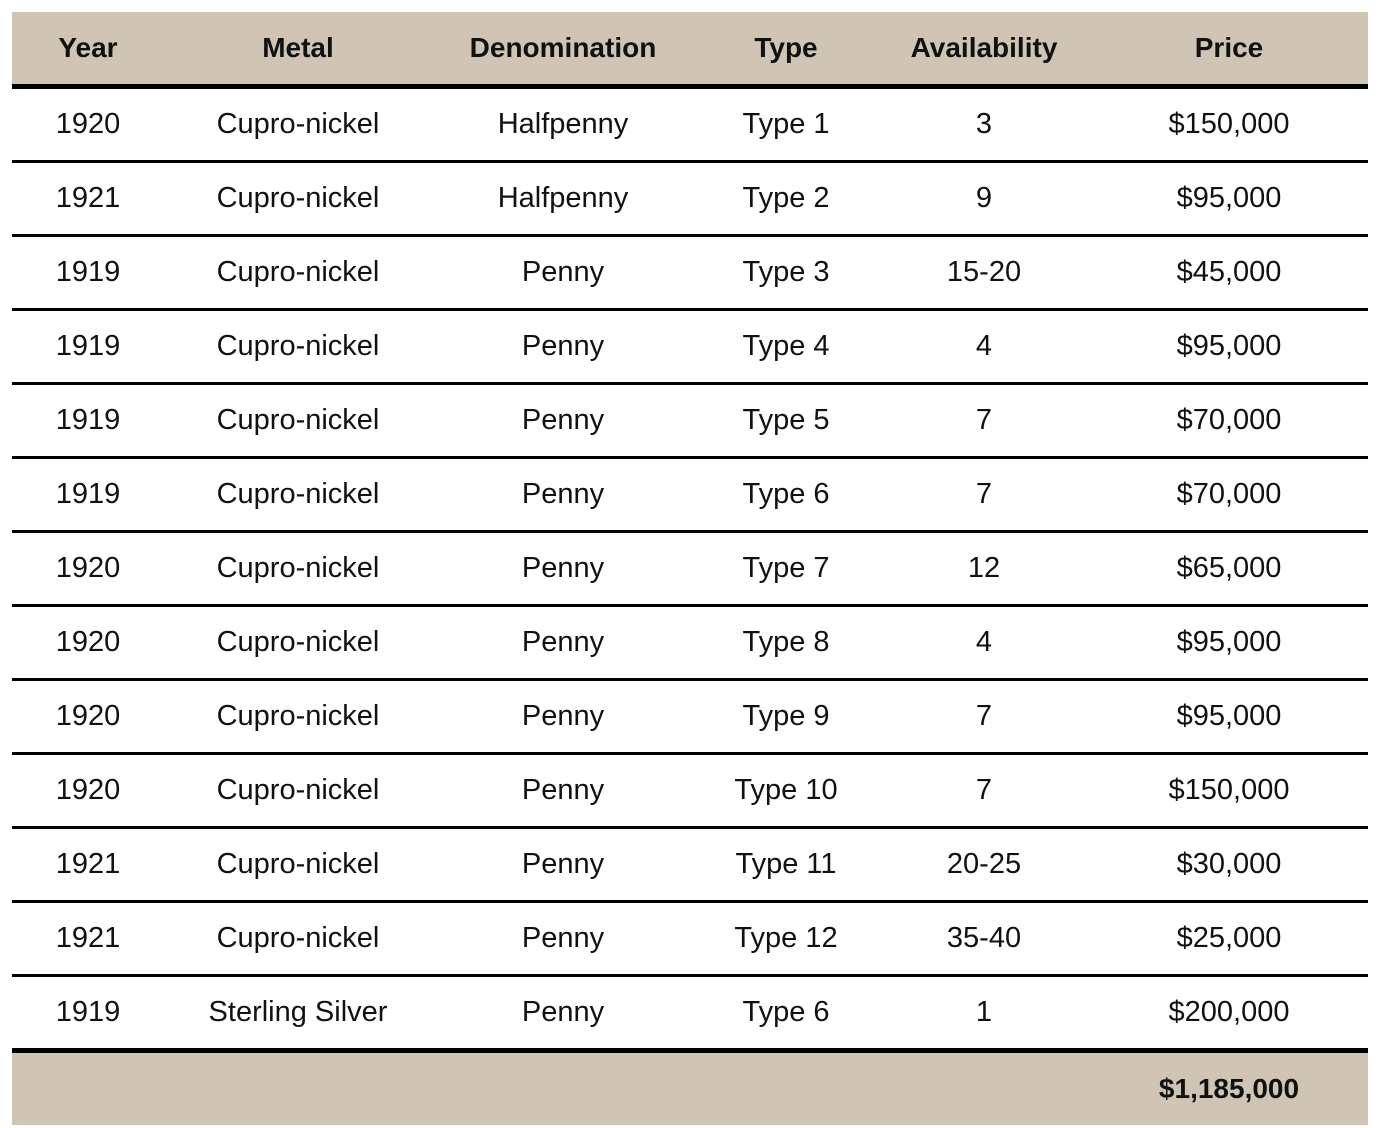  Describe the element at coordinates (690, 1089) in the screenshot. I see `table-total-row: $1,185,000` at that location.